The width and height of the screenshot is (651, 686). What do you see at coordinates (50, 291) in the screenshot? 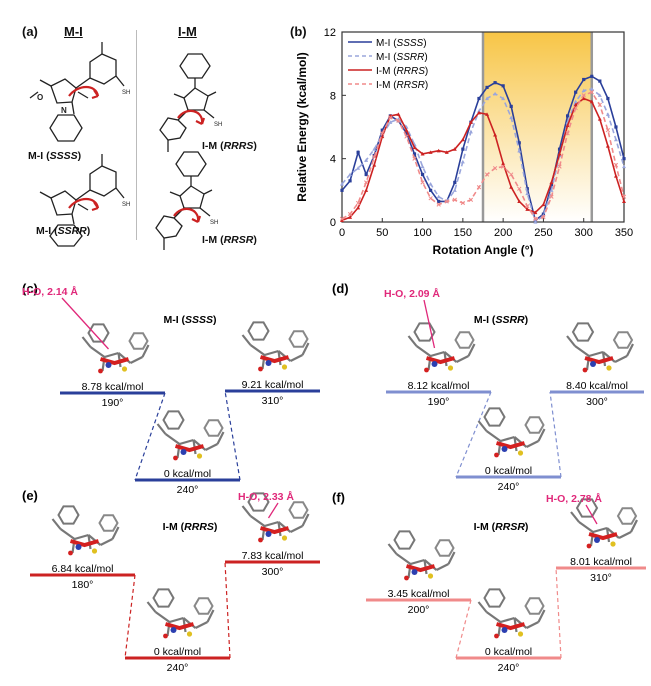
I see `hbond-label: H-O, 2.14 Å` at bounding box center [50, 291].